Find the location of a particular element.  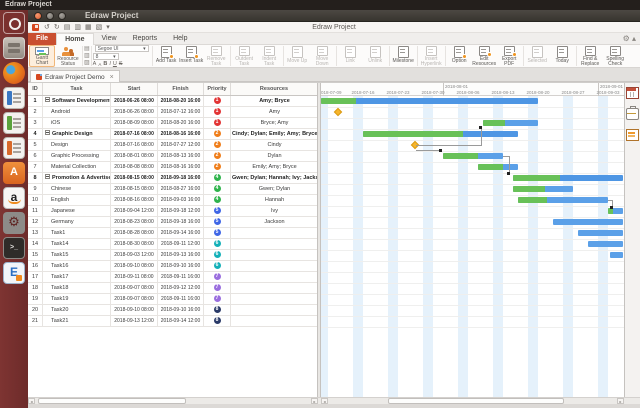

insert-task-button: Insert Task is located at coordinates (191, 56).